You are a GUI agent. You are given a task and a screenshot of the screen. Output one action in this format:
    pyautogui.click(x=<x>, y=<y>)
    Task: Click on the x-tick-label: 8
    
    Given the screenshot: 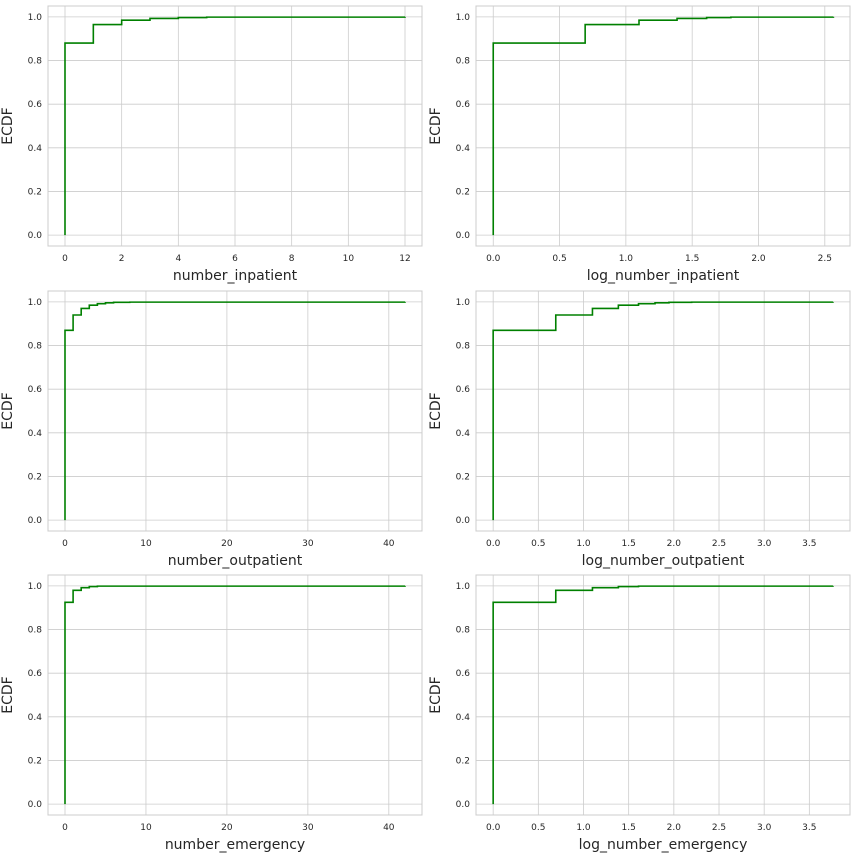 What is the action you would take?
    pyautogui.click(x=292, y=259)
    